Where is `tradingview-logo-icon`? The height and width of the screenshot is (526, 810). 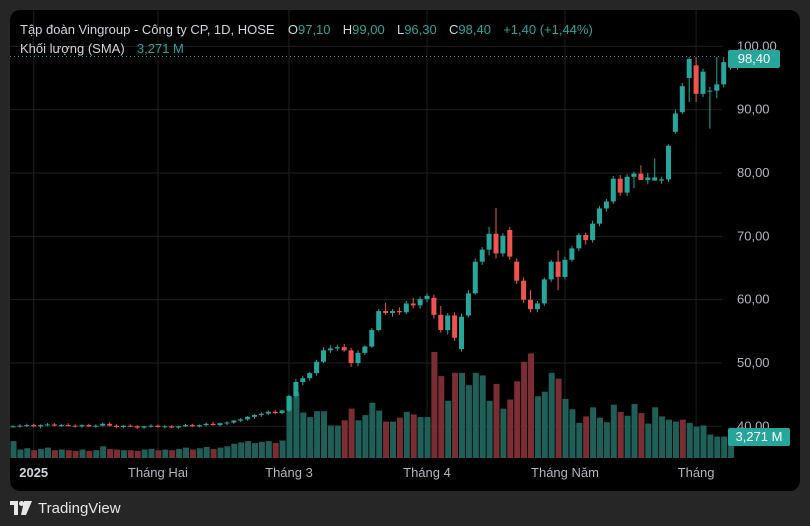 tradingview-logo-icon is located at coordinates (21, 508).